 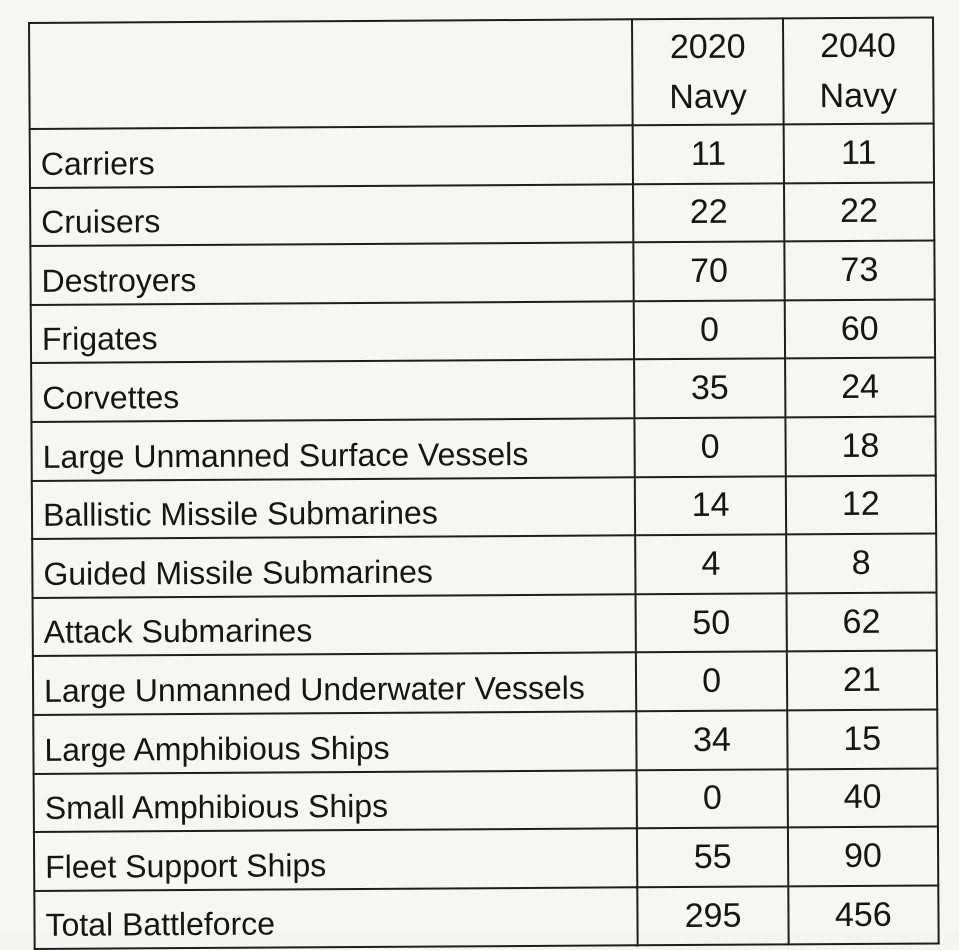 What do you see at coordinates (860, 387) in the screenshot?
I see `value-2040: 24` at bounding box center [860, 387].